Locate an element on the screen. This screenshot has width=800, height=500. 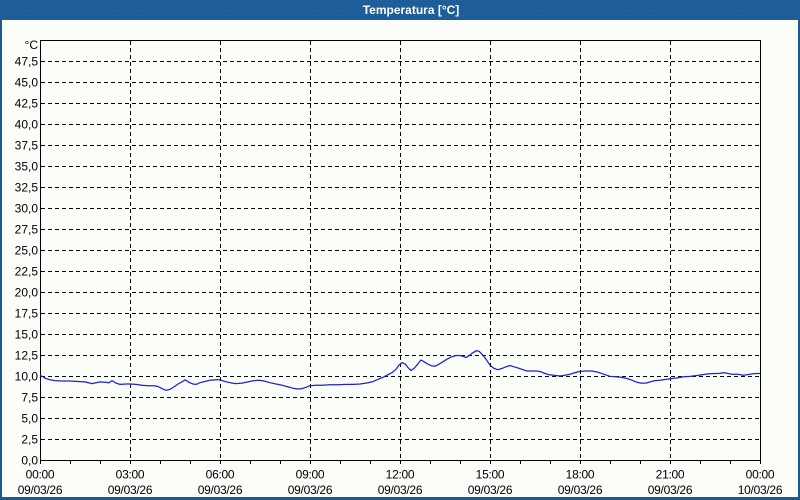
svg-text: 47,5 is located at coordinates (27, 62).